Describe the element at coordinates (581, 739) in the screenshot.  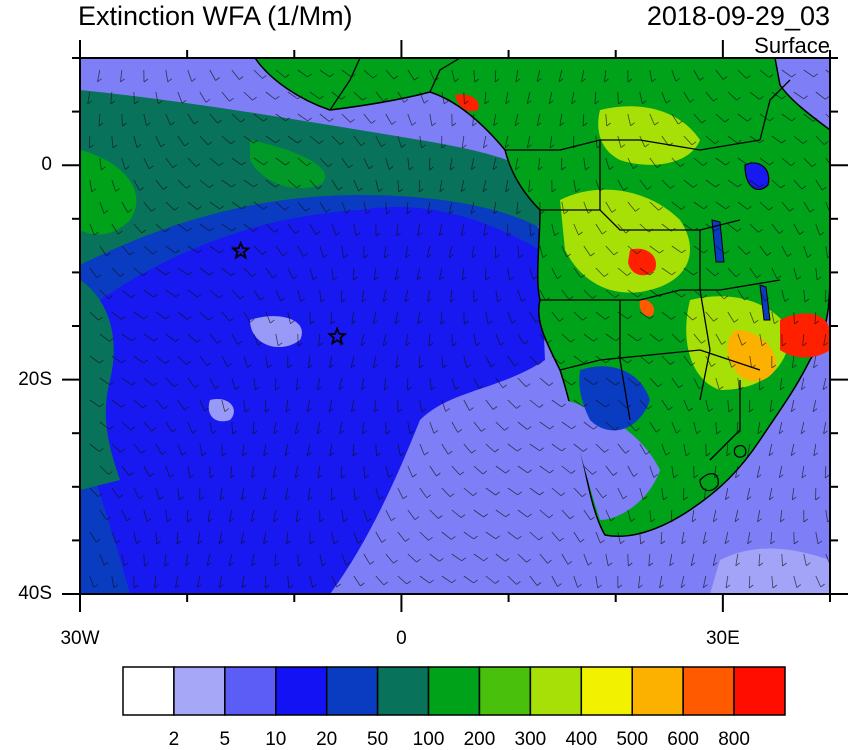
I see `colorbar-label: 400` at that location.